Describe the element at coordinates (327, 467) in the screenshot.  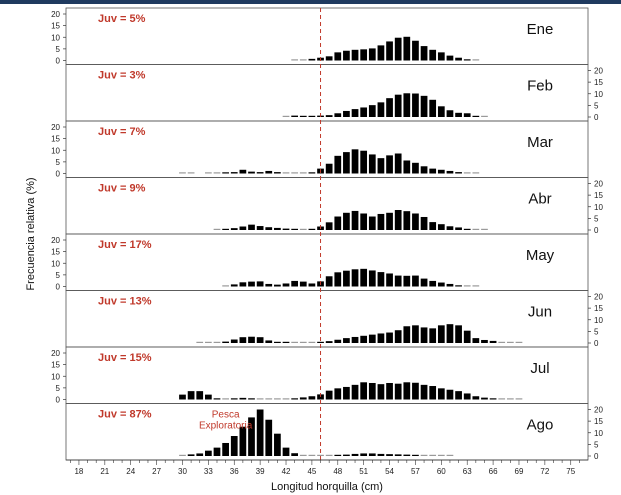
I see `x-axis: 18 21 24 27 30 33 36 39 42 45 48 51 54 57 60 63 66 69 72 75` at that location.